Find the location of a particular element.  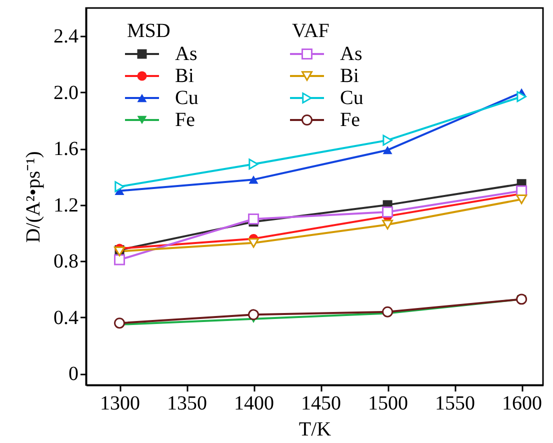

x-tick-label: 1500 is located at coordinates (388, 403).